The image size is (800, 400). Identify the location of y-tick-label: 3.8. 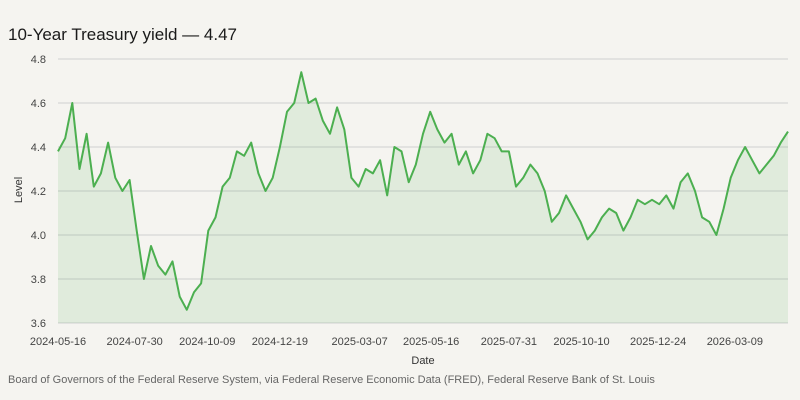
(38, 280).